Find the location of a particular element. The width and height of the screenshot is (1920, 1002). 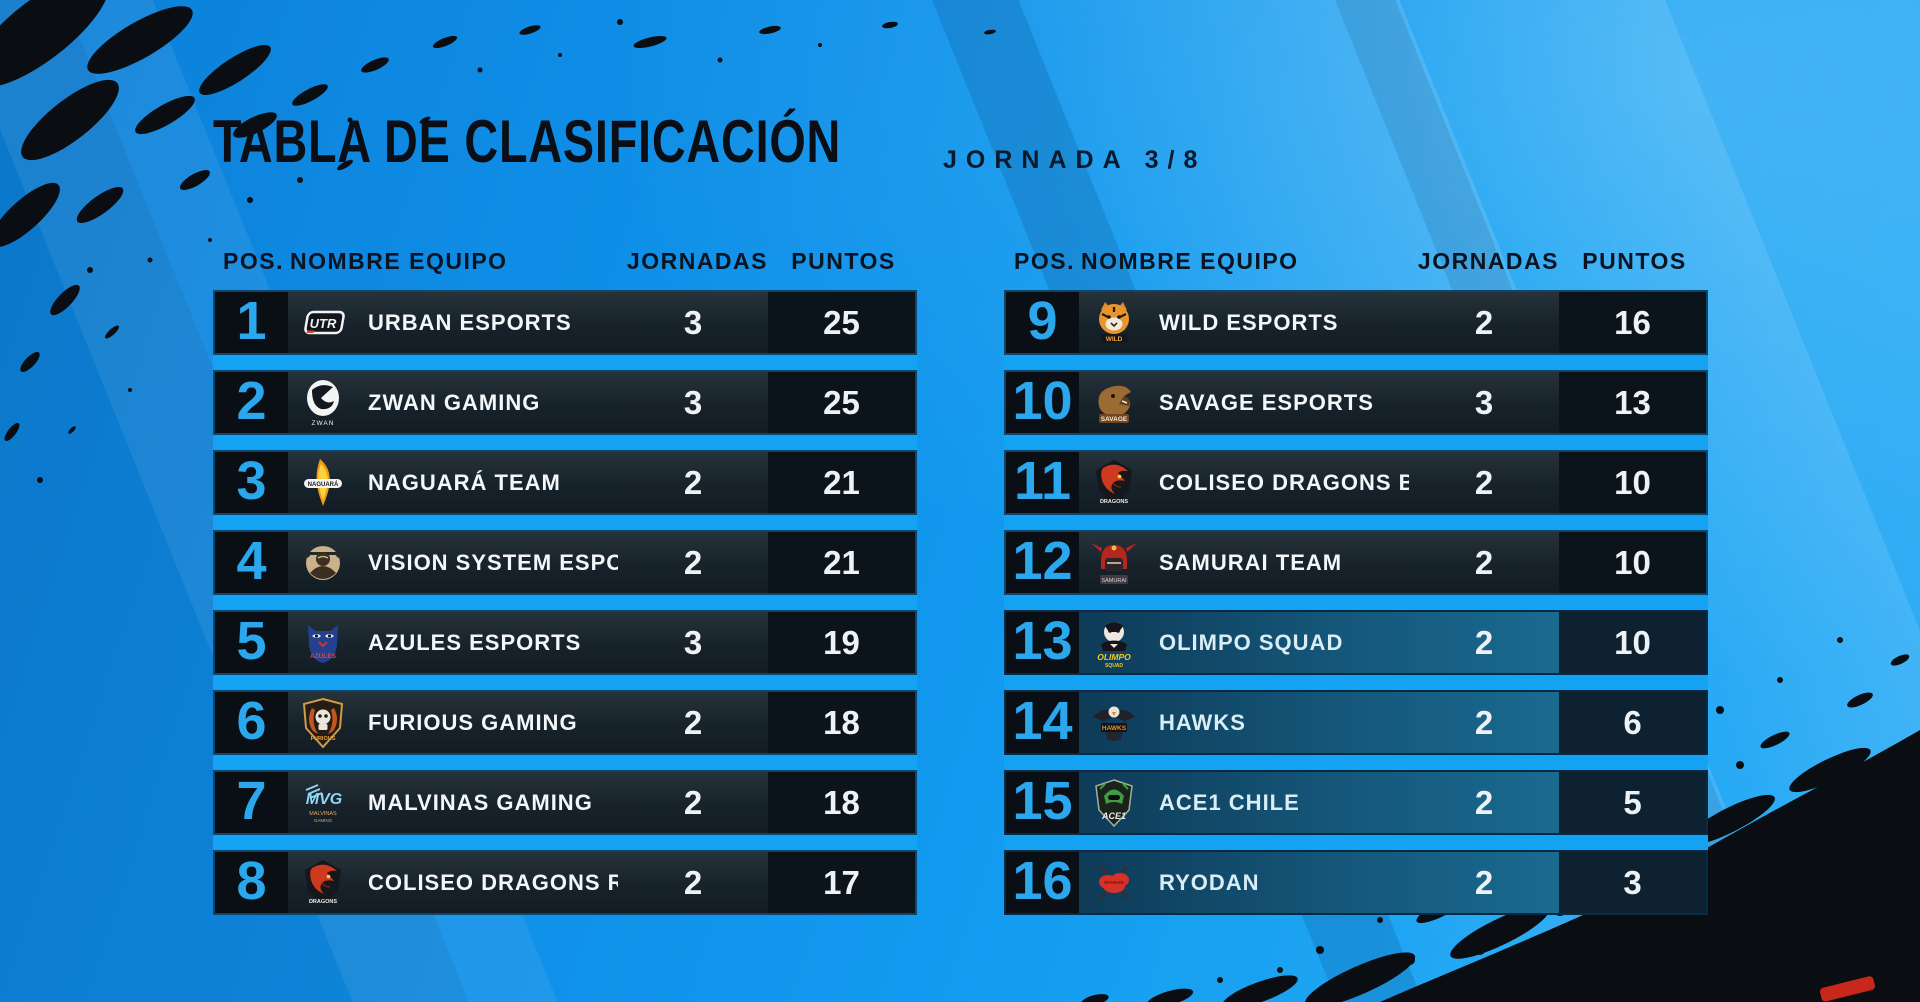

team-cell: ACE1 ACE1 CHILE 2 is located at coordinates (1319, 802).